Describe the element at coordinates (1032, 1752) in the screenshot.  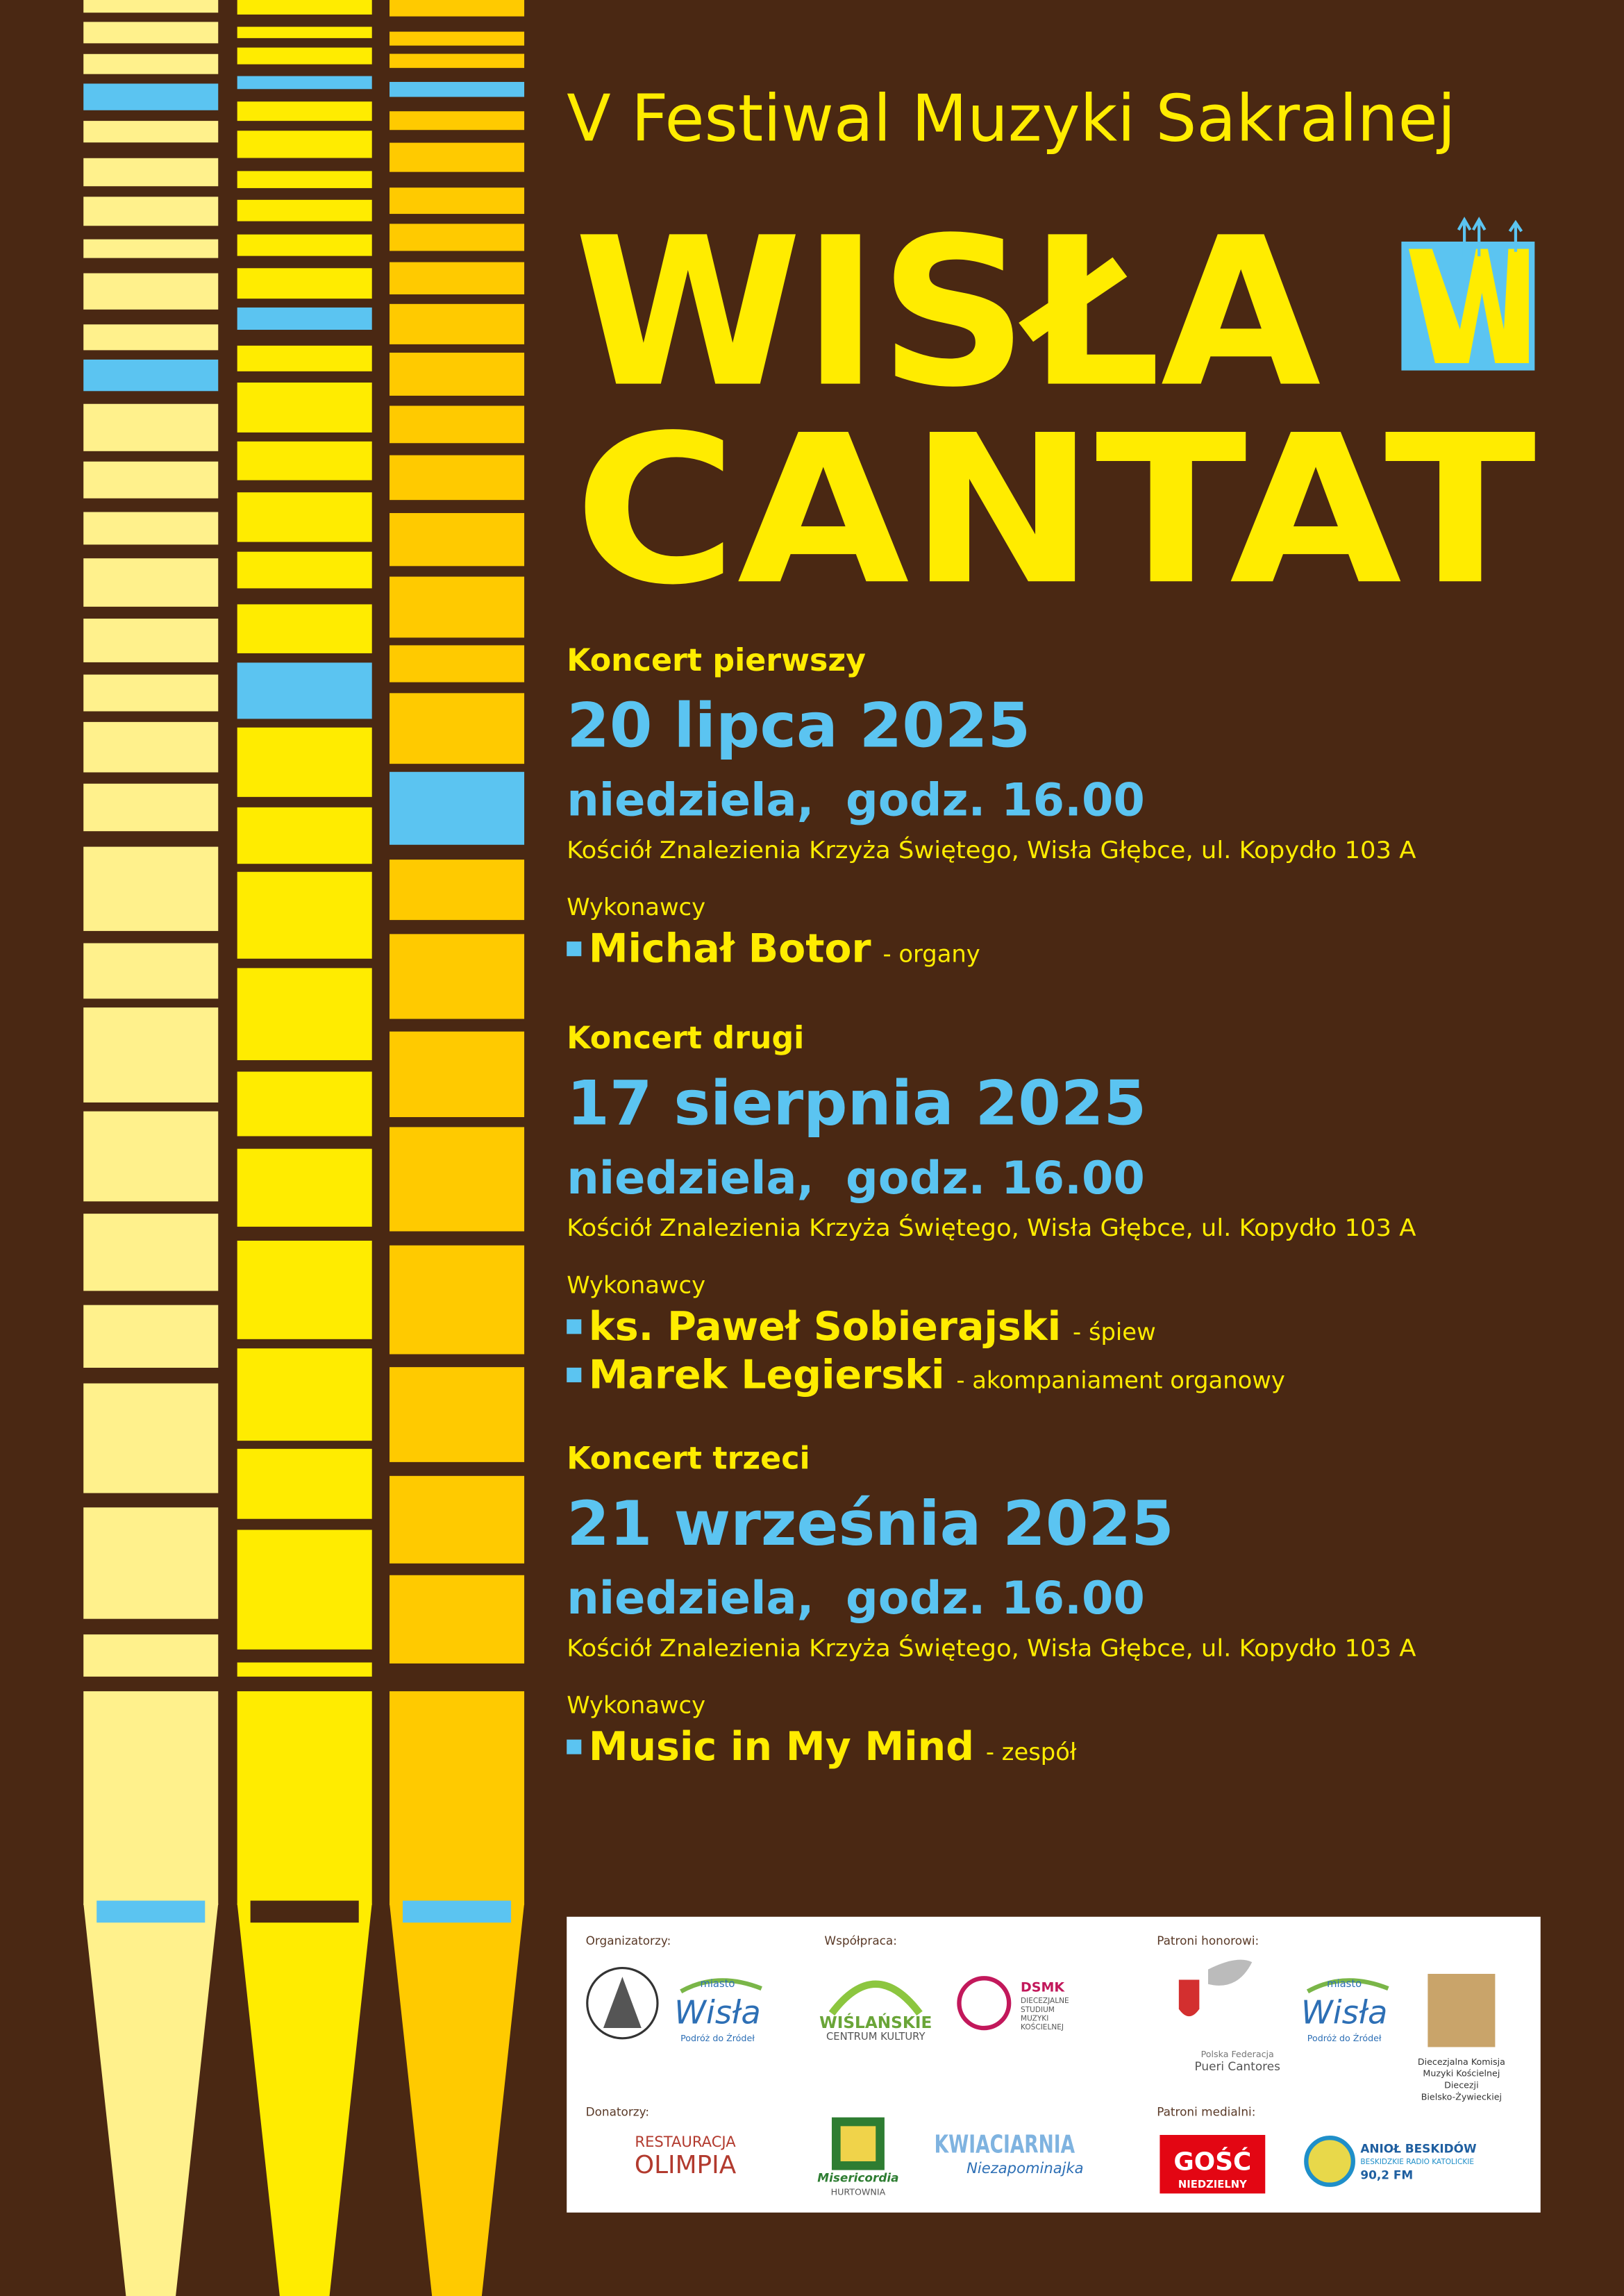
I see `performer-role: - zespół` at that location.